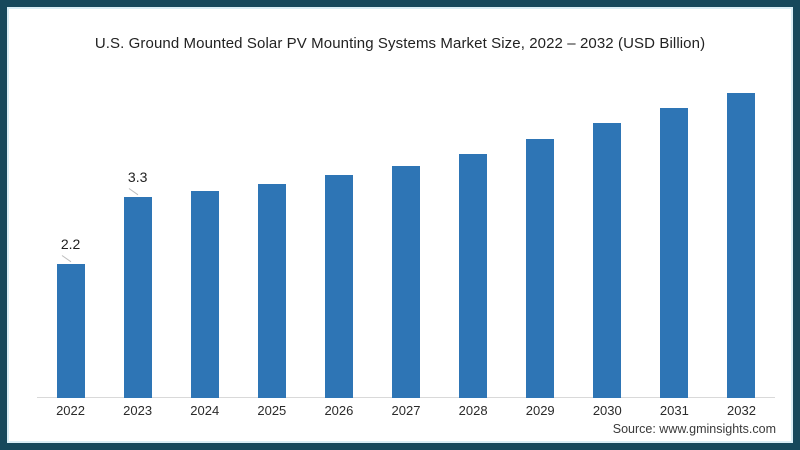 The image size is (800, 450). Describe the element at coordinates (607, 410) in the screenshot. I see `x-tick-label-2030: 2030` at that location.